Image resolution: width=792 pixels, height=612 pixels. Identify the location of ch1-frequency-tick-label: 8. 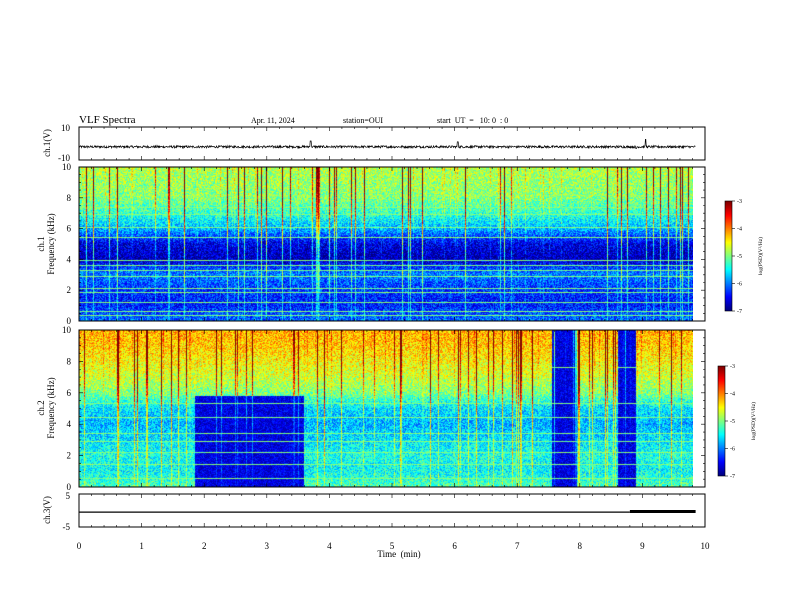
(69, 198).